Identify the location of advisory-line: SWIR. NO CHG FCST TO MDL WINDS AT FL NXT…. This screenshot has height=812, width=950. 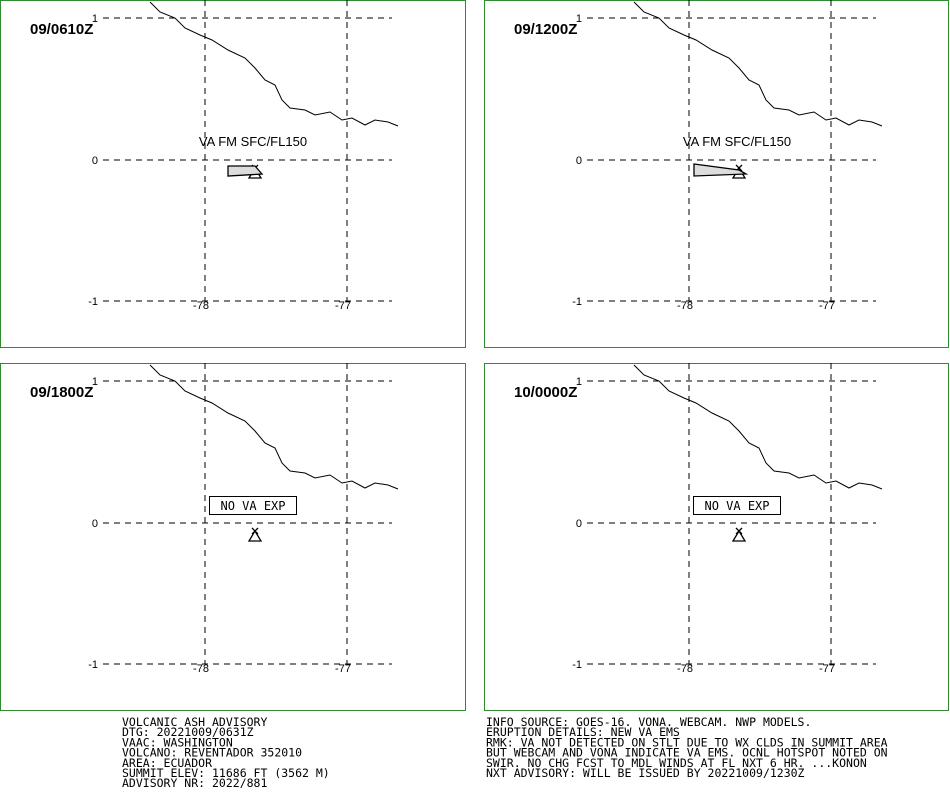
(676, 763).